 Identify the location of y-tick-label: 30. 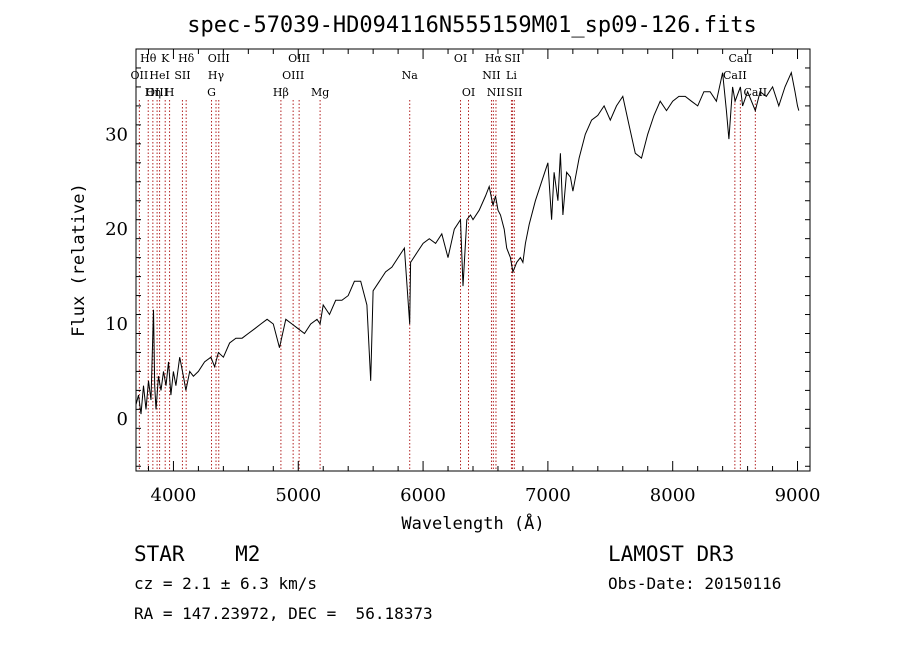
(116, 134).